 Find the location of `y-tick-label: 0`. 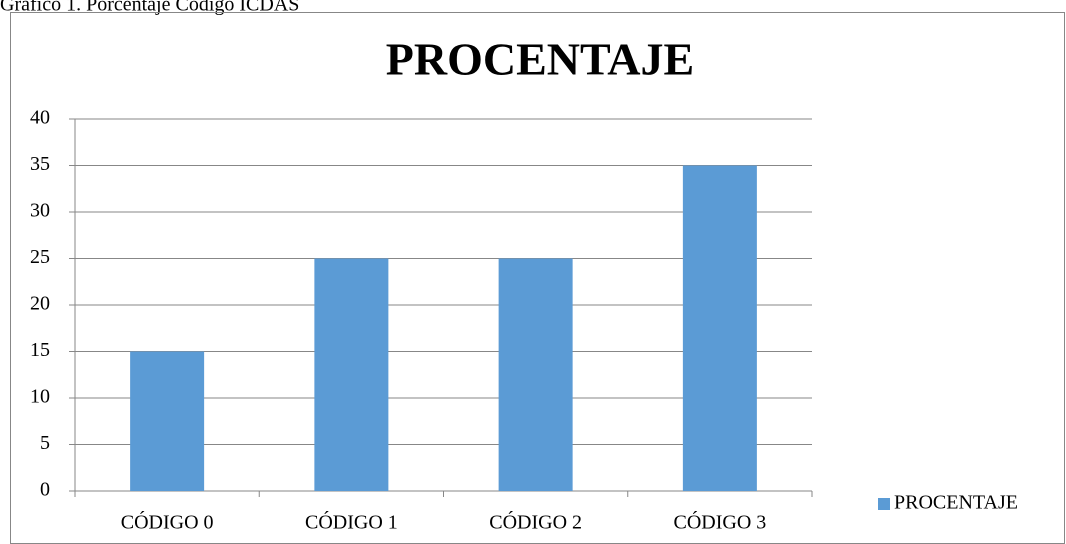

y-tick-label: 0 is located at coordinates (45, 490).